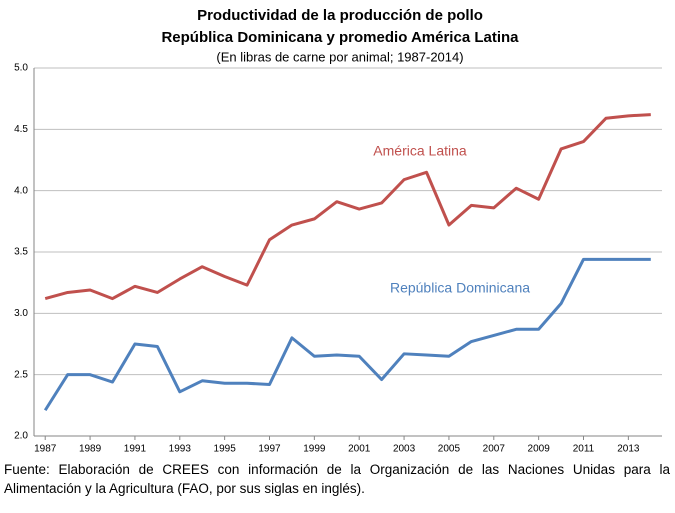  Describe the element at coordinates (21, 68) in the screenshot. I see `y-tick-label: 5.0` at that location.